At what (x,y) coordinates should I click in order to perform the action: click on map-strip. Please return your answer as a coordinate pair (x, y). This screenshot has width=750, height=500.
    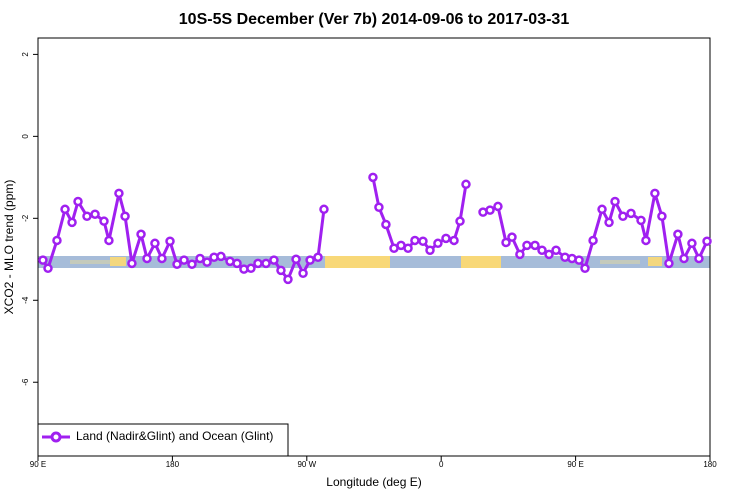
    Looking at the image, I should click on (374, 262).